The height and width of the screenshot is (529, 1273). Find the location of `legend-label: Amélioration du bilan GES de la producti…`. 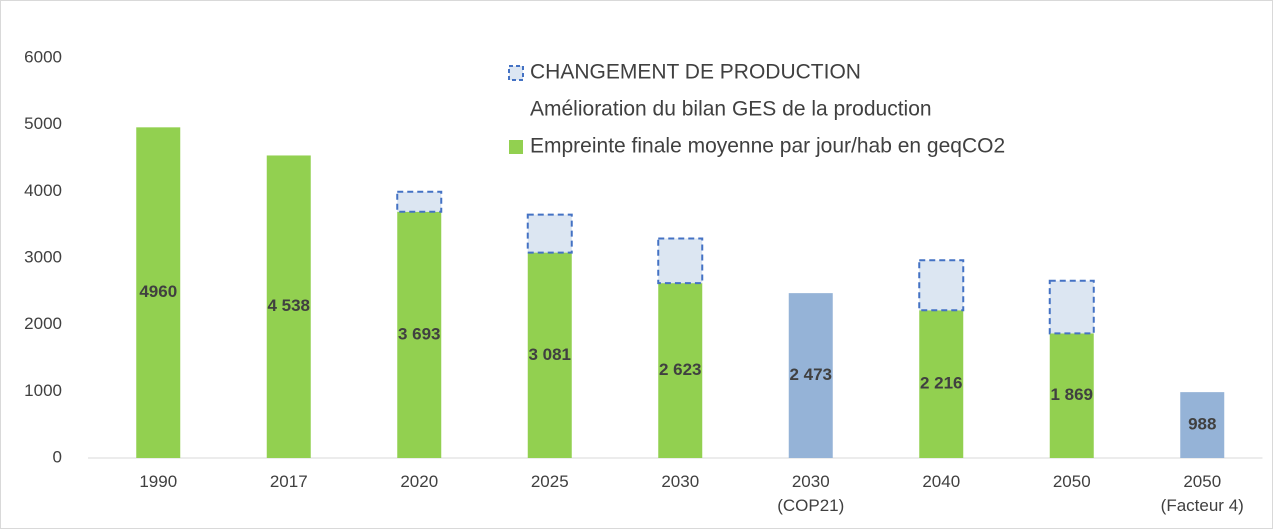

legend-label: Amélioration du bilan GES de la producti… is located at coordinates (731, 109).